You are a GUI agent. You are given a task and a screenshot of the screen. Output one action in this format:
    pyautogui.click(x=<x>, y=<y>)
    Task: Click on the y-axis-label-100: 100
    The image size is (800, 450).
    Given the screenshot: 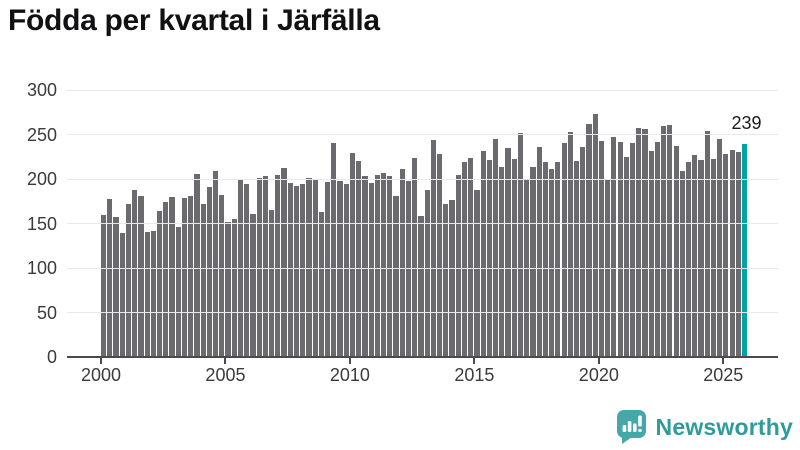 What is the action you would take?
    pyautogui.click(x=41, y=268)
    